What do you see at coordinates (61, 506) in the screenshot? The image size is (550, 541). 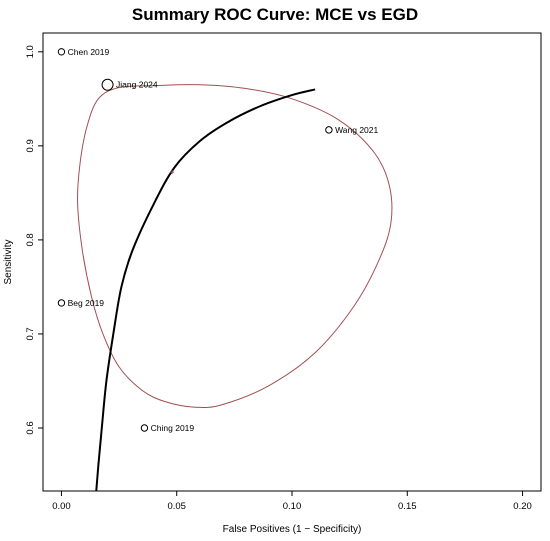 I see `x-tick-label: 0.00` at bounding box center [61, 506].